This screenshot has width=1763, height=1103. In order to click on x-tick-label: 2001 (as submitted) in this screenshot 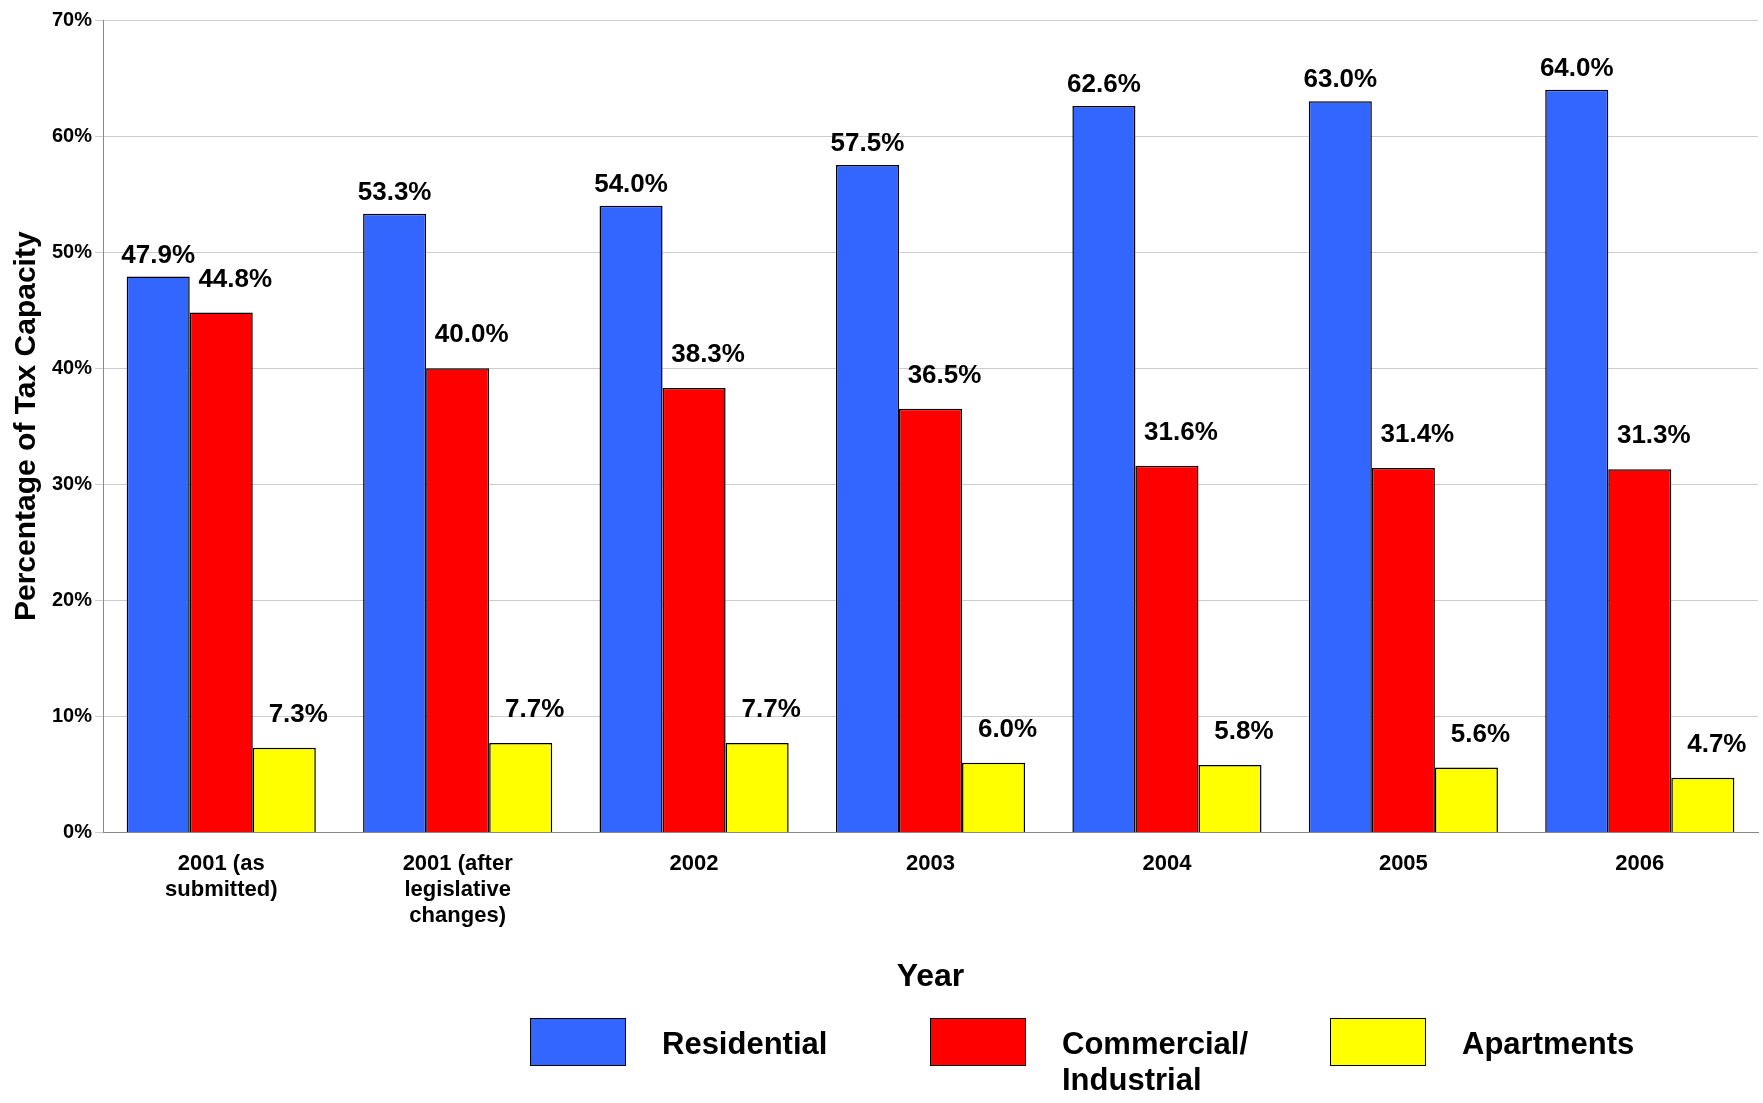, I will do `click(221, 875)`.